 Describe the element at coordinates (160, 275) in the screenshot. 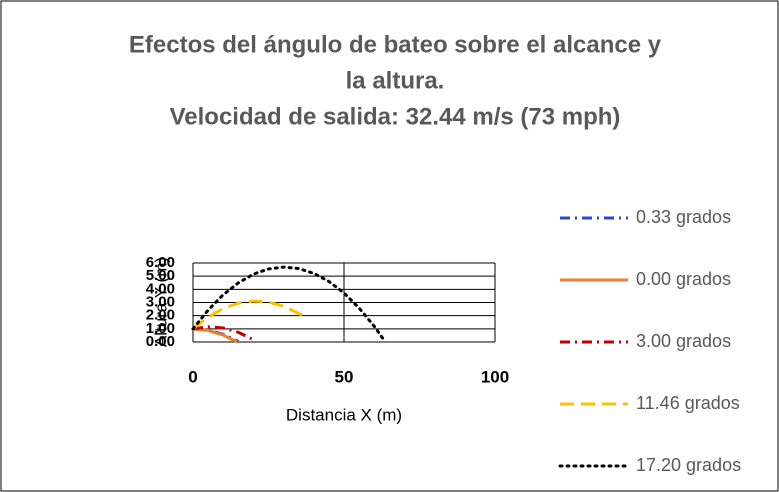

I see `y-tick-label: 5.00` at that location.